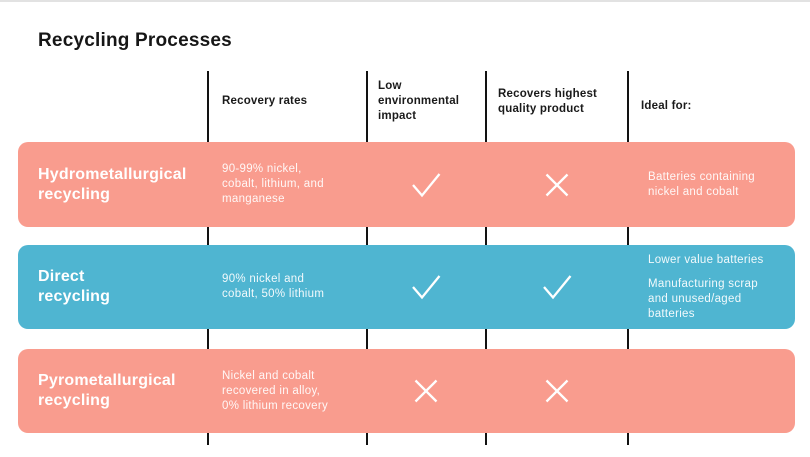  What do you see at coordinates (74, 286) in the screenshot?
I see `row-label: Direct recycling` at bounding box center [74, 286].